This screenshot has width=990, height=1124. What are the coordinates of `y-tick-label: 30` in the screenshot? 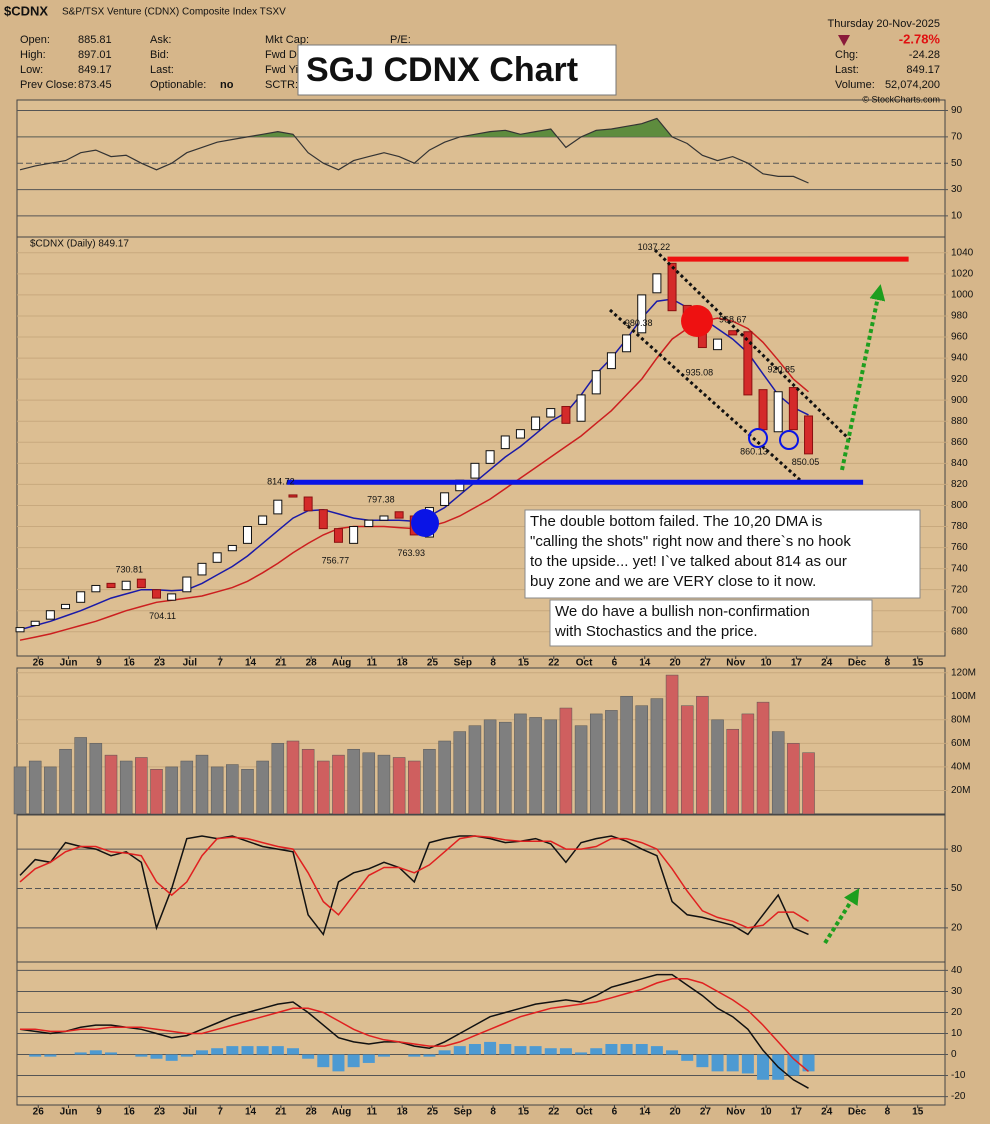 It's located at (957, 189).